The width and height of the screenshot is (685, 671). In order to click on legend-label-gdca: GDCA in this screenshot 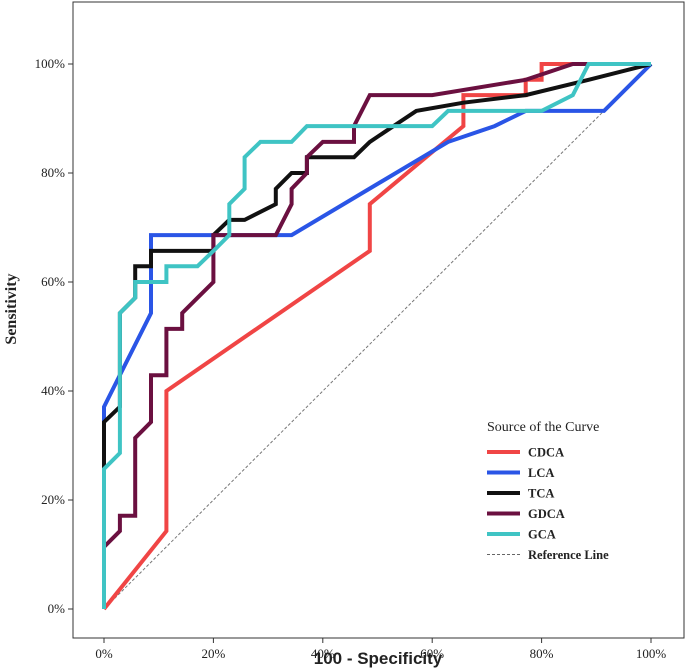, I will do `click(546, 514)`.